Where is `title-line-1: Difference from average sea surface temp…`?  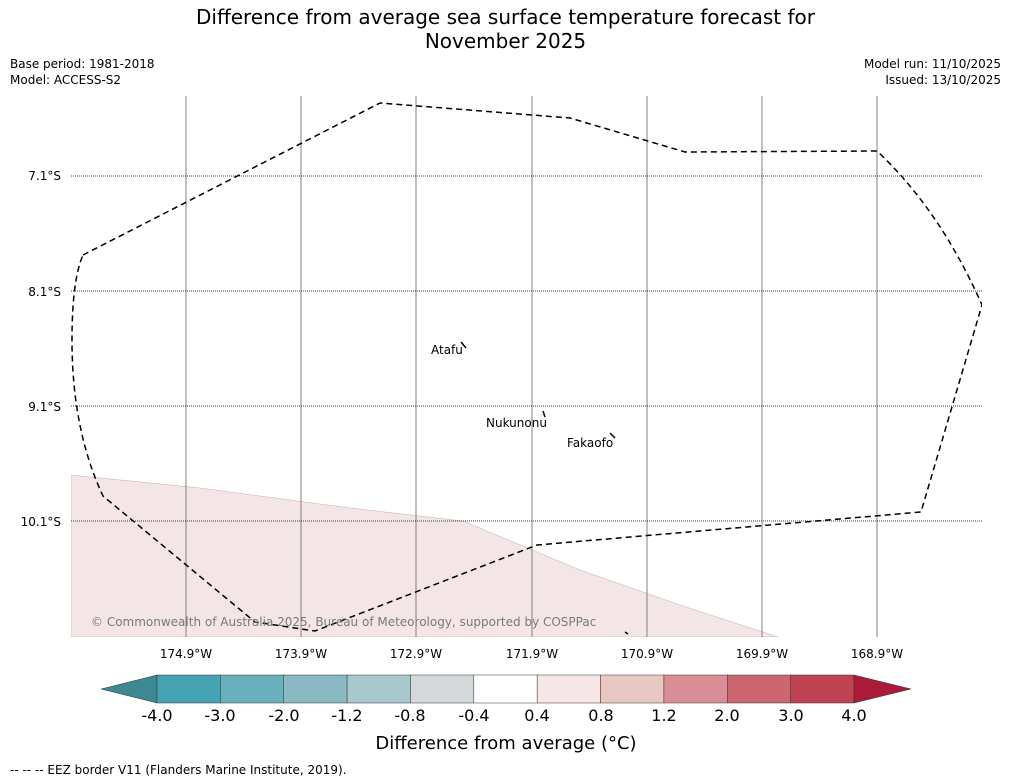
title-line-1: Difference from average sea surface temp… is located at coordinates (505, 17).